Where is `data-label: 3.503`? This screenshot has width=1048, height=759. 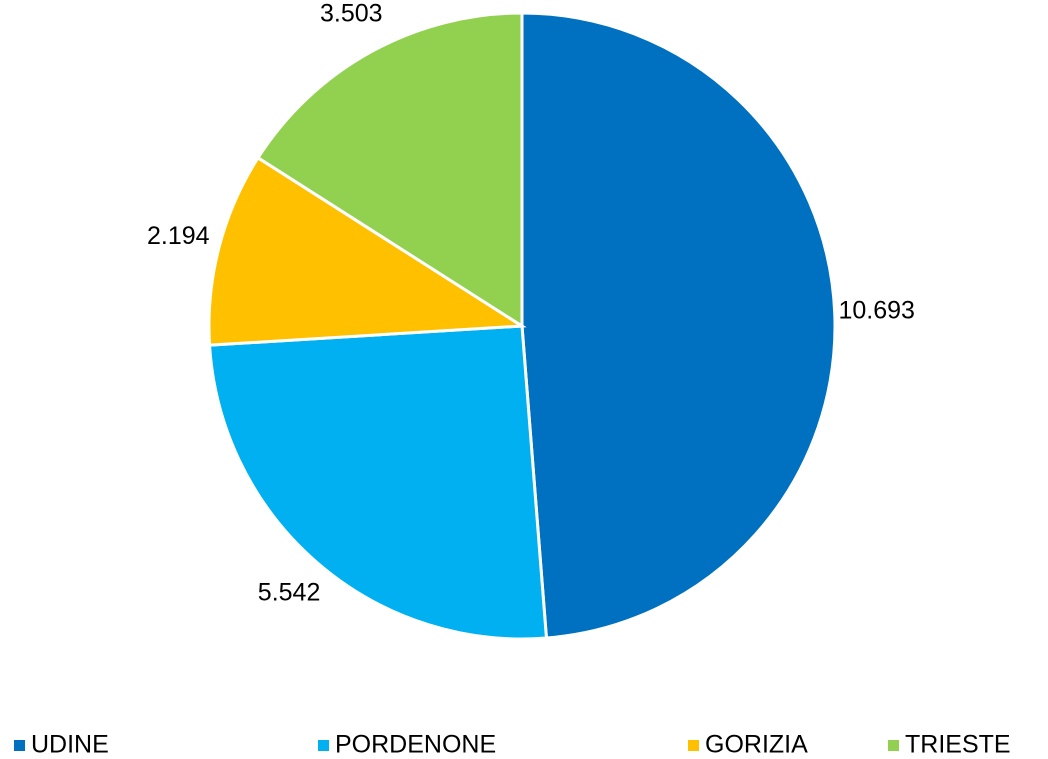
data-label: 3.503 is located at coordinates (351, 13).